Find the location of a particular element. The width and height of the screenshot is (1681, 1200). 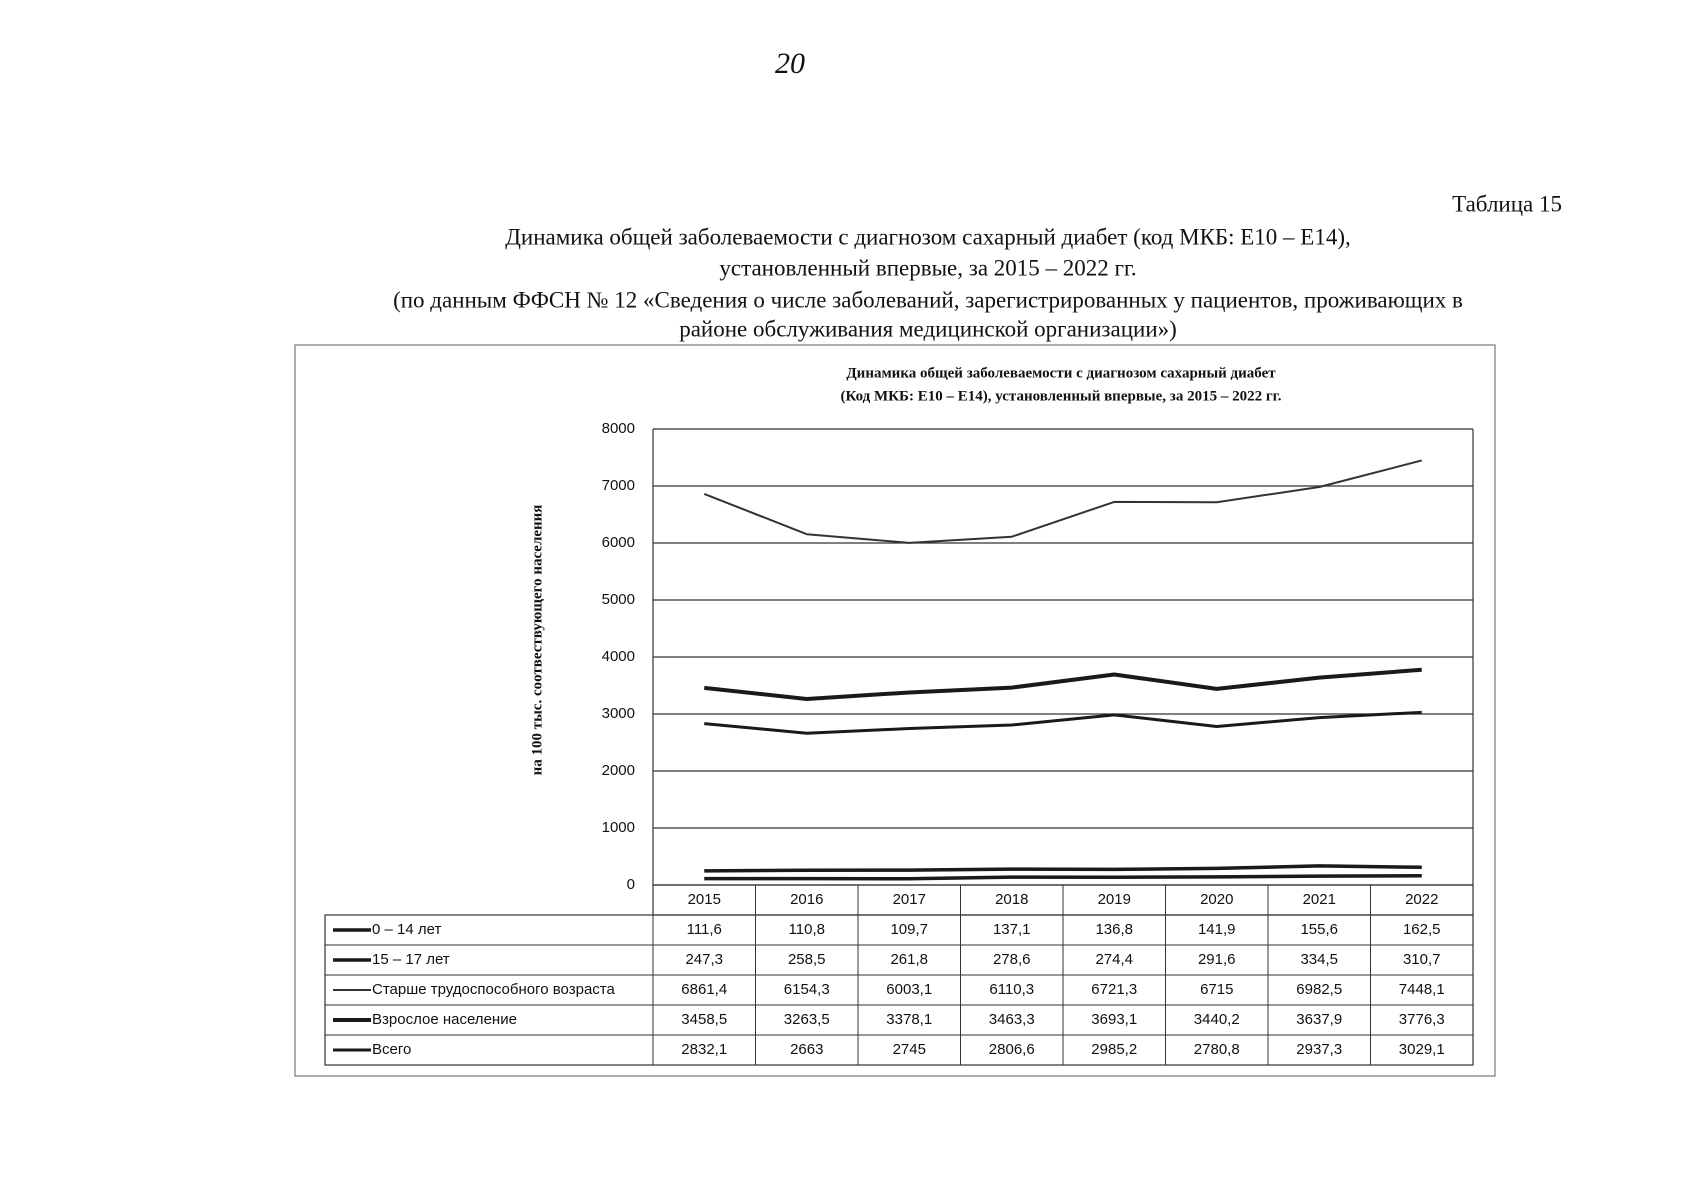

legend-label: 0 – 14 лет is located at coordinates (406, 929).